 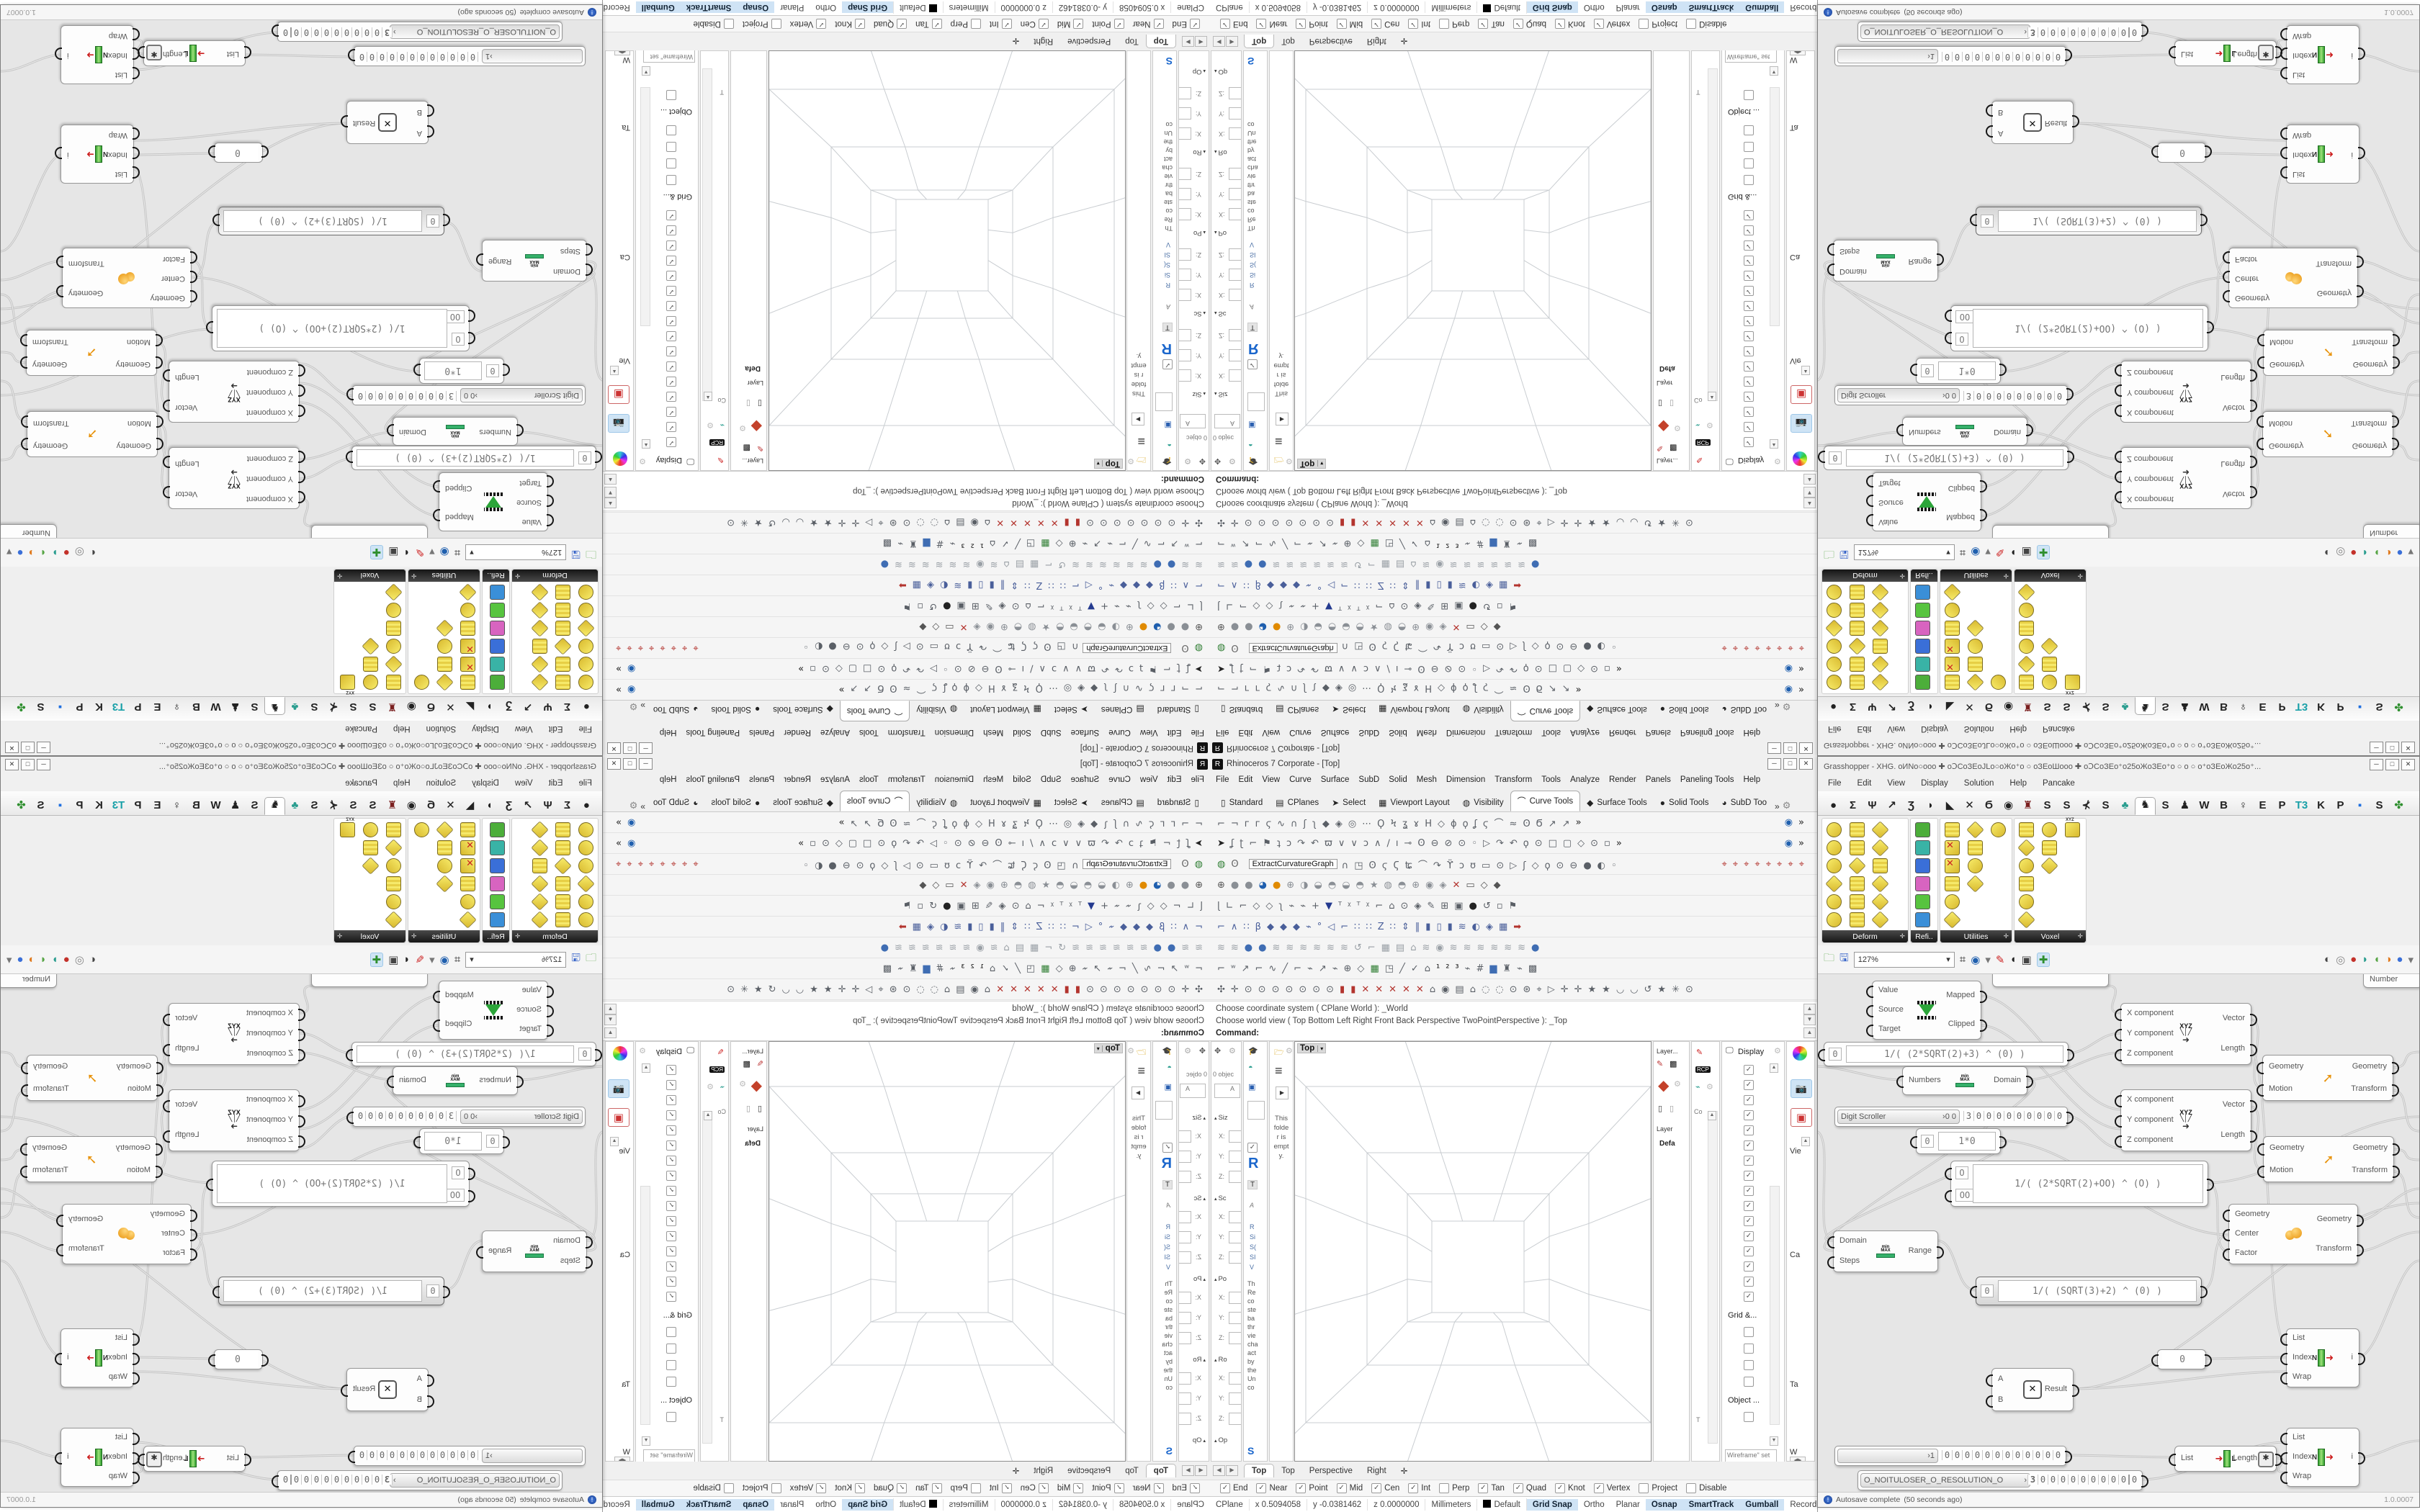 What do you see at coordinates (748, 403) in the screenshot?
I see `sublayer-icon: ▯` at bounding box center [748, 403].